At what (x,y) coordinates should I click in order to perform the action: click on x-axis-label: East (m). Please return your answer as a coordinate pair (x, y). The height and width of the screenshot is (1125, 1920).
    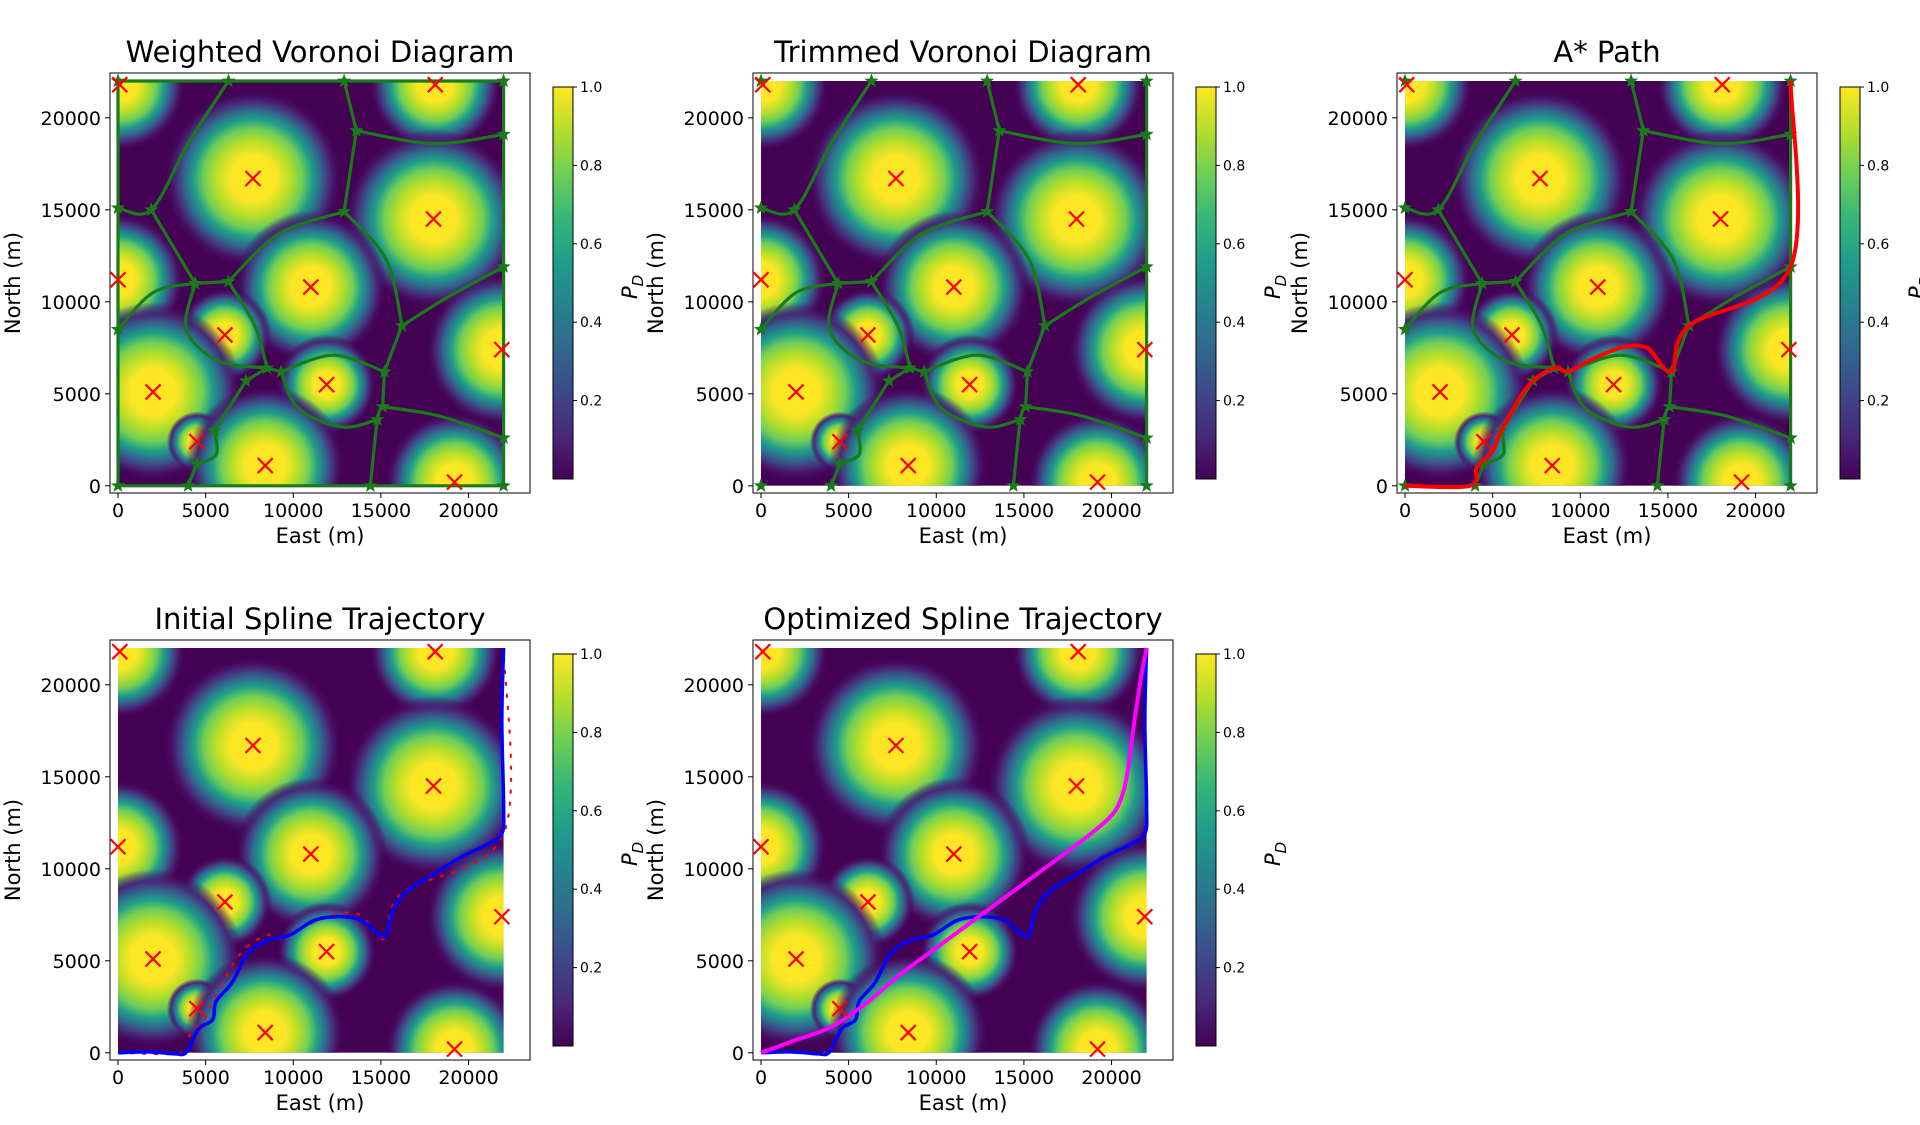
    Looking at the image, I should click on (963, 536).